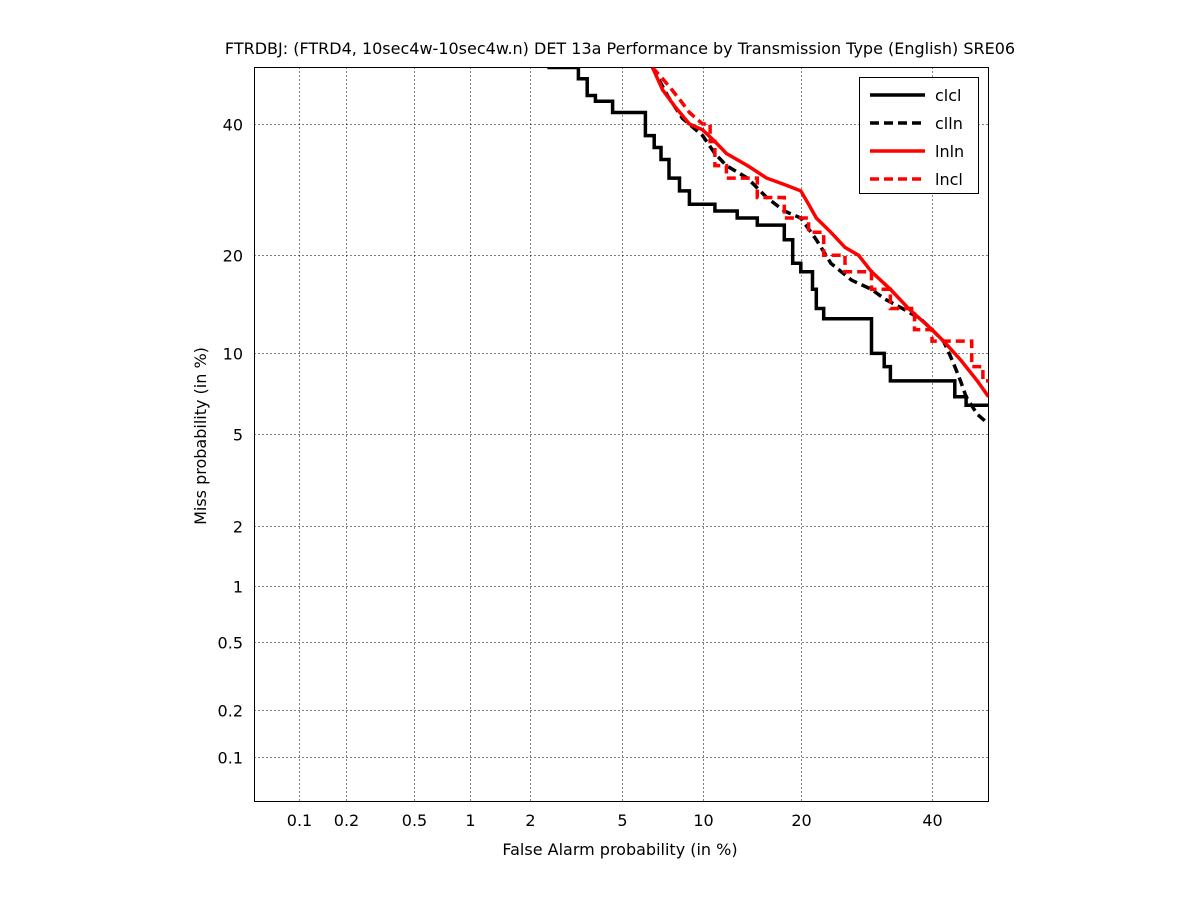  What do you see at coordinates (238, 435) in the screenshot?
I see `y-tick-label: 5` at bounding box center [238, 435].